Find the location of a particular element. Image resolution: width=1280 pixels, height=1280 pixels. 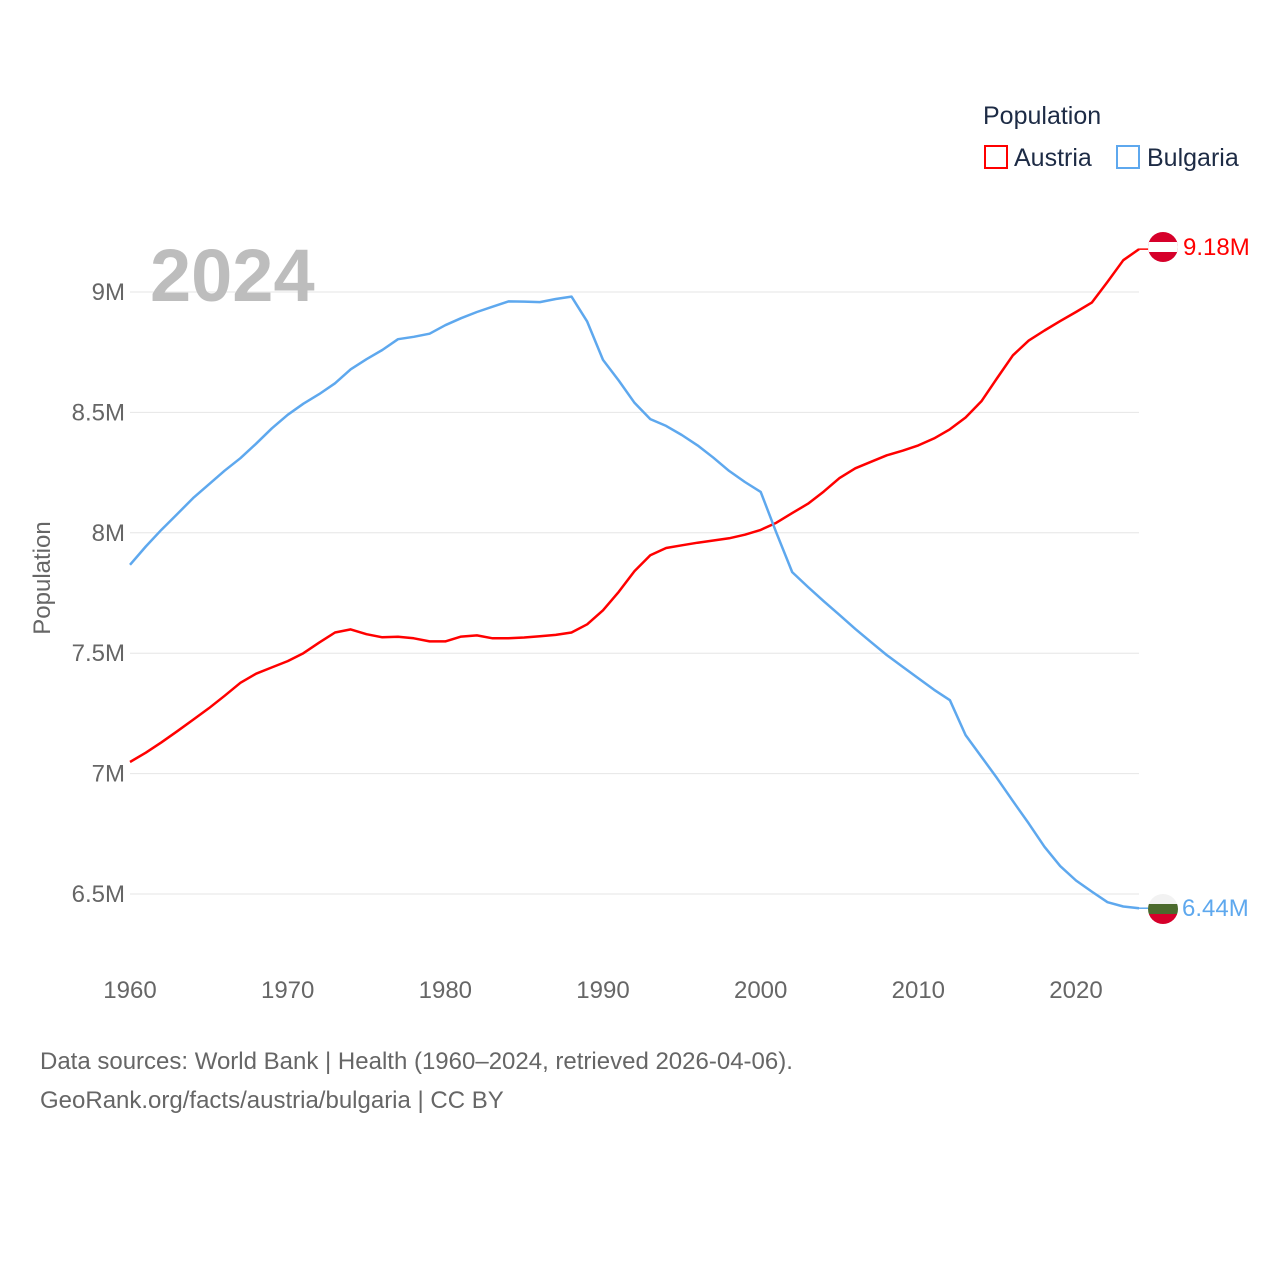

y-tick-label: 7M is located at coordinates (108, 774).